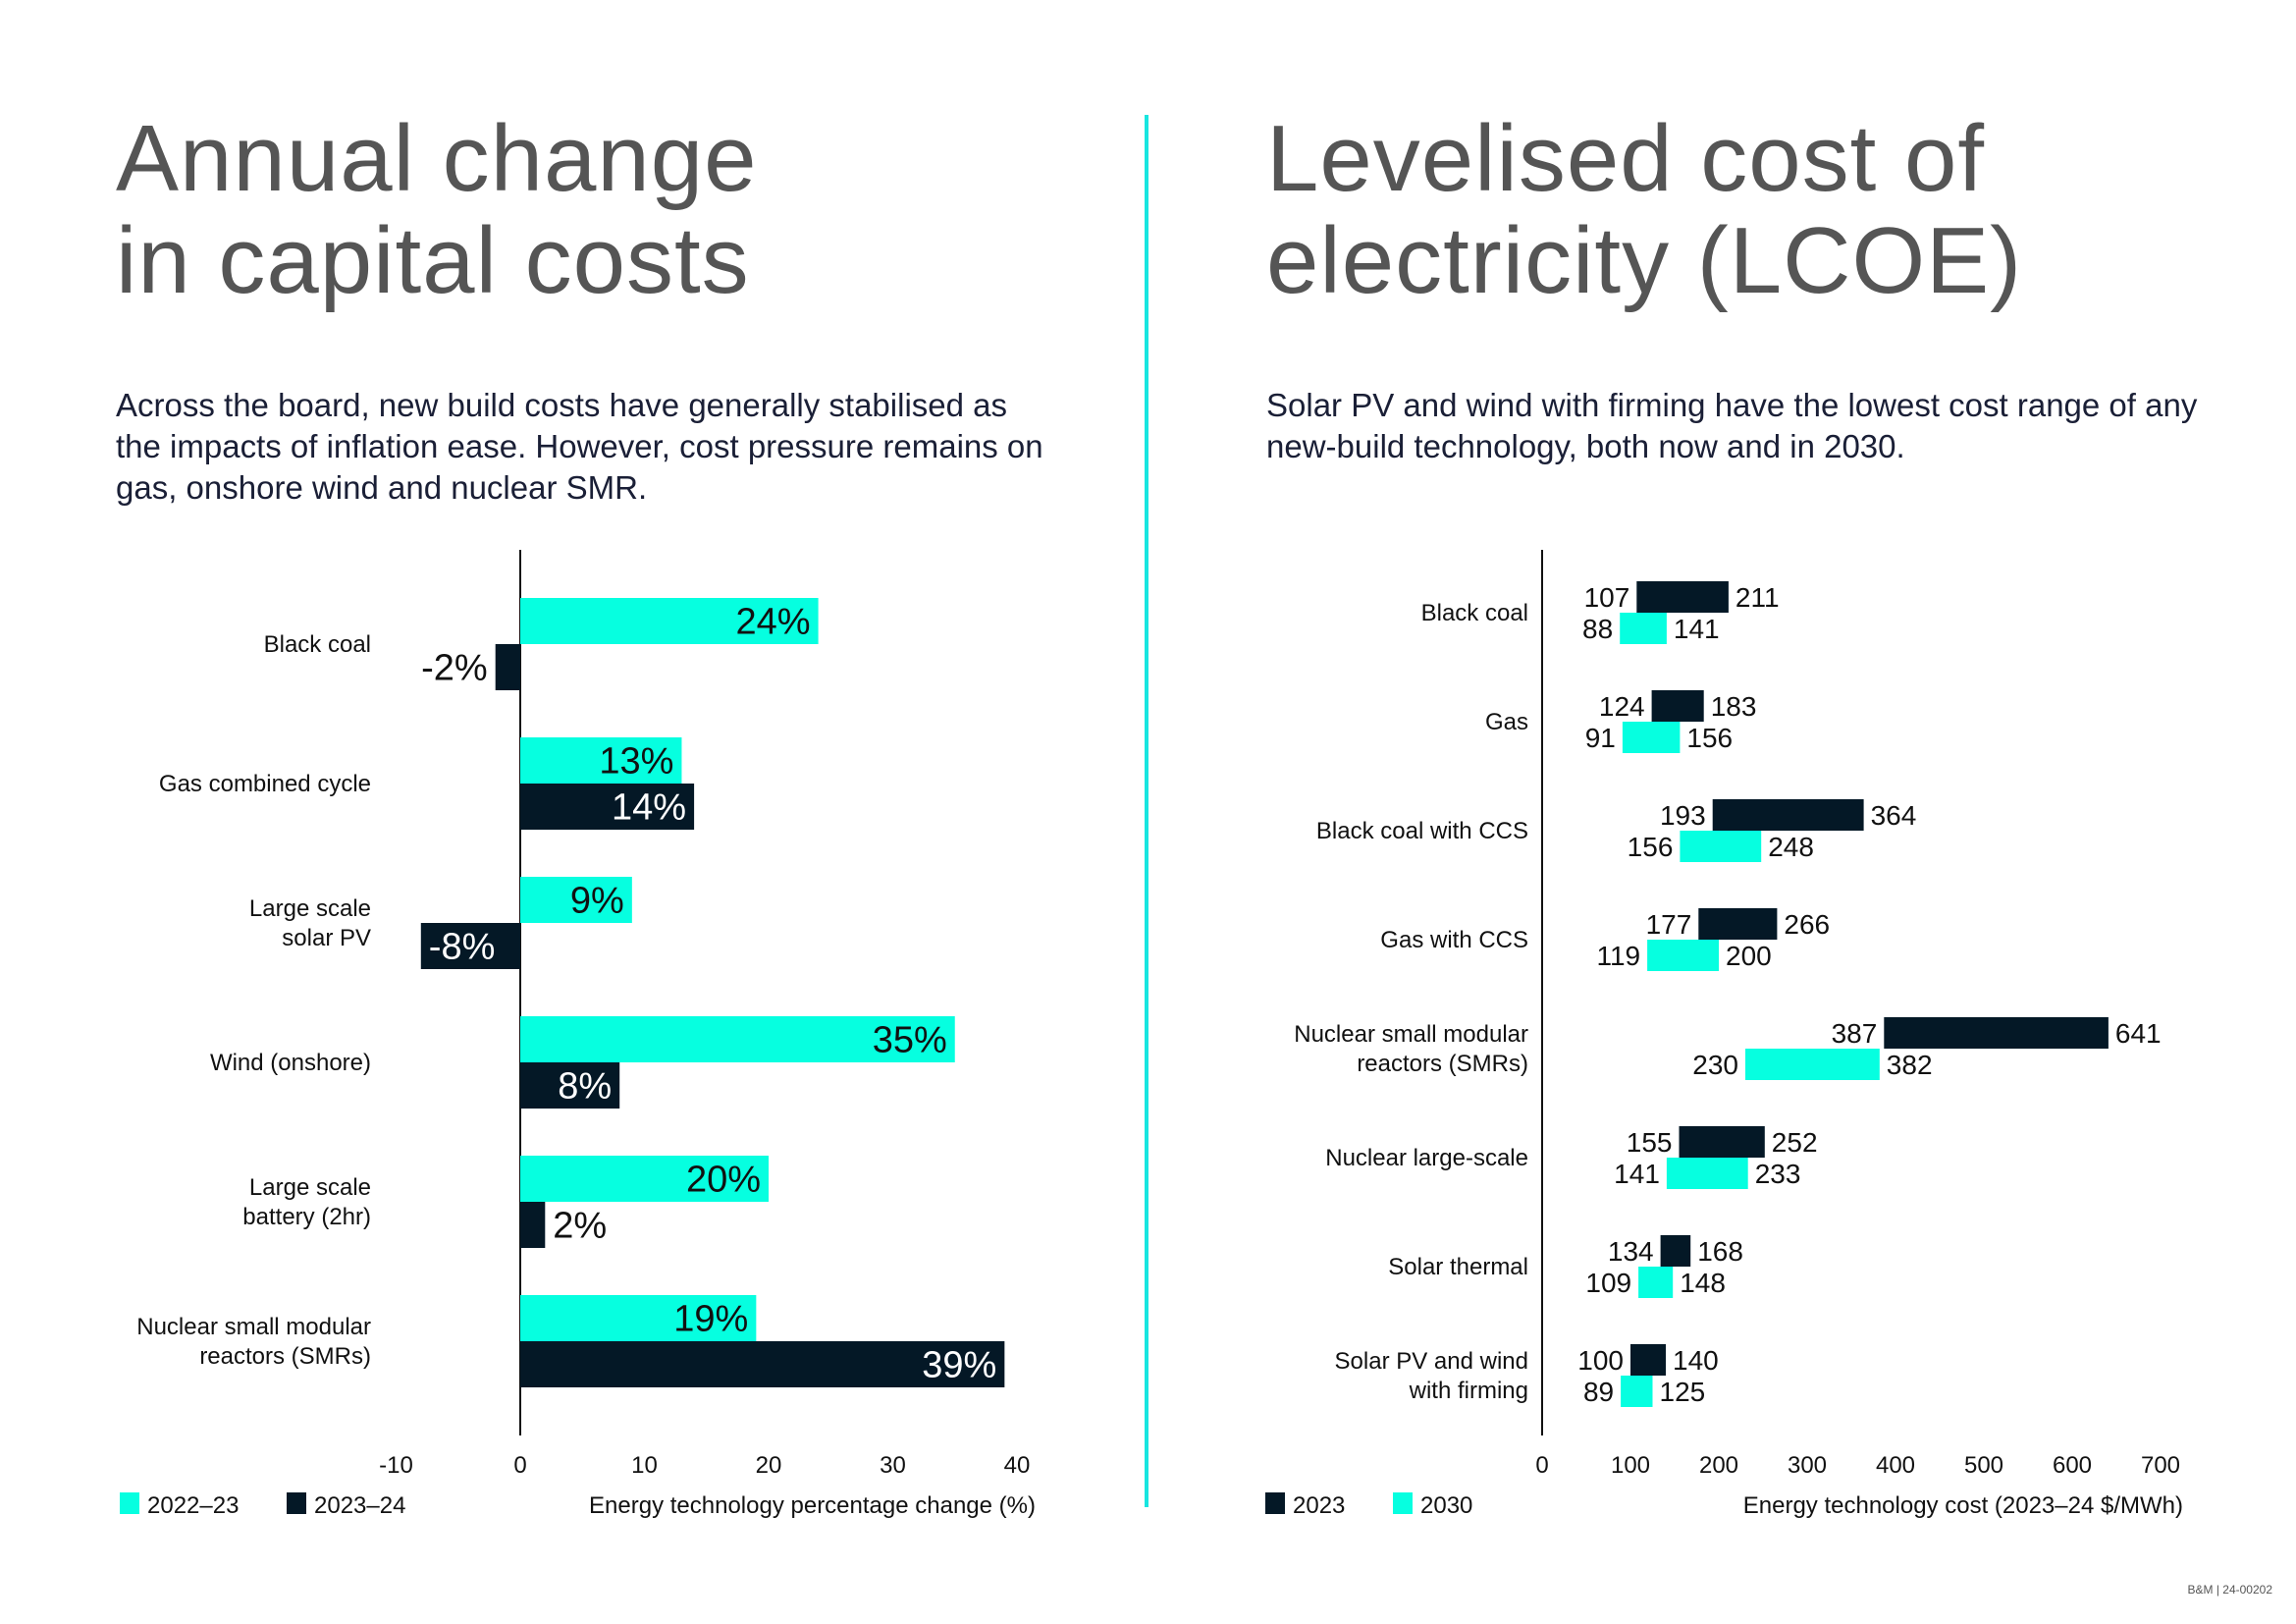  Describe the element at coordinates (1894, 815) in the screenshot. I see `range-high-label: 364` at that location.